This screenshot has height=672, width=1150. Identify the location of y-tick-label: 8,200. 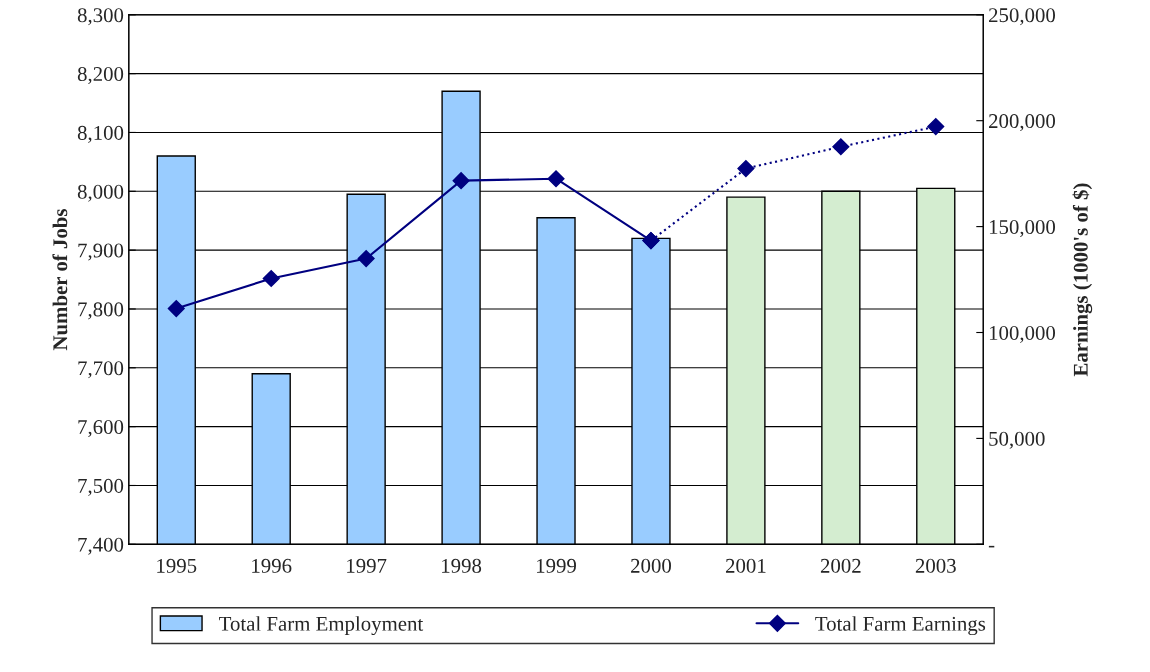
(100, 76).